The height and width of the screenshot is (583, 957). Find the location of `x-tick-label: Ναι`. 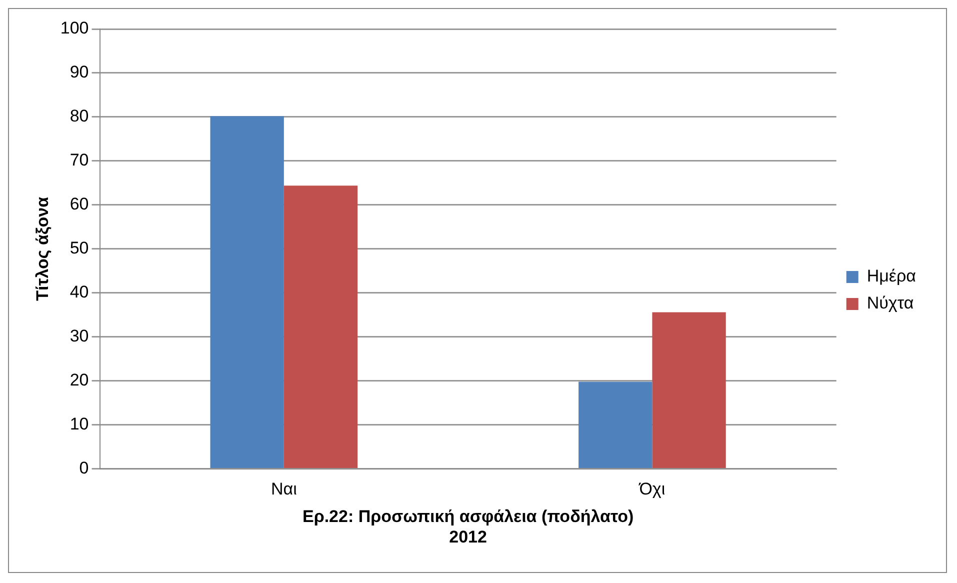

x-tick-label: Ναι is located at coordinates (284, 489).